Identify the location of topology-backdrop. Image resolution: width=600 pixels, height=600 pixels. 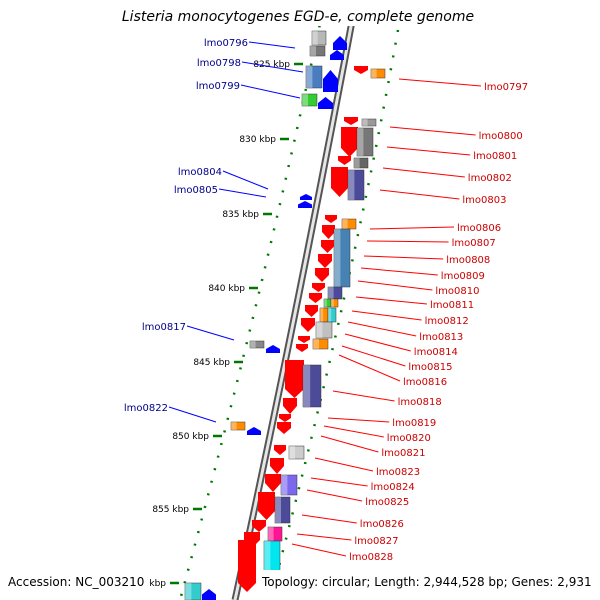
(429, 585).